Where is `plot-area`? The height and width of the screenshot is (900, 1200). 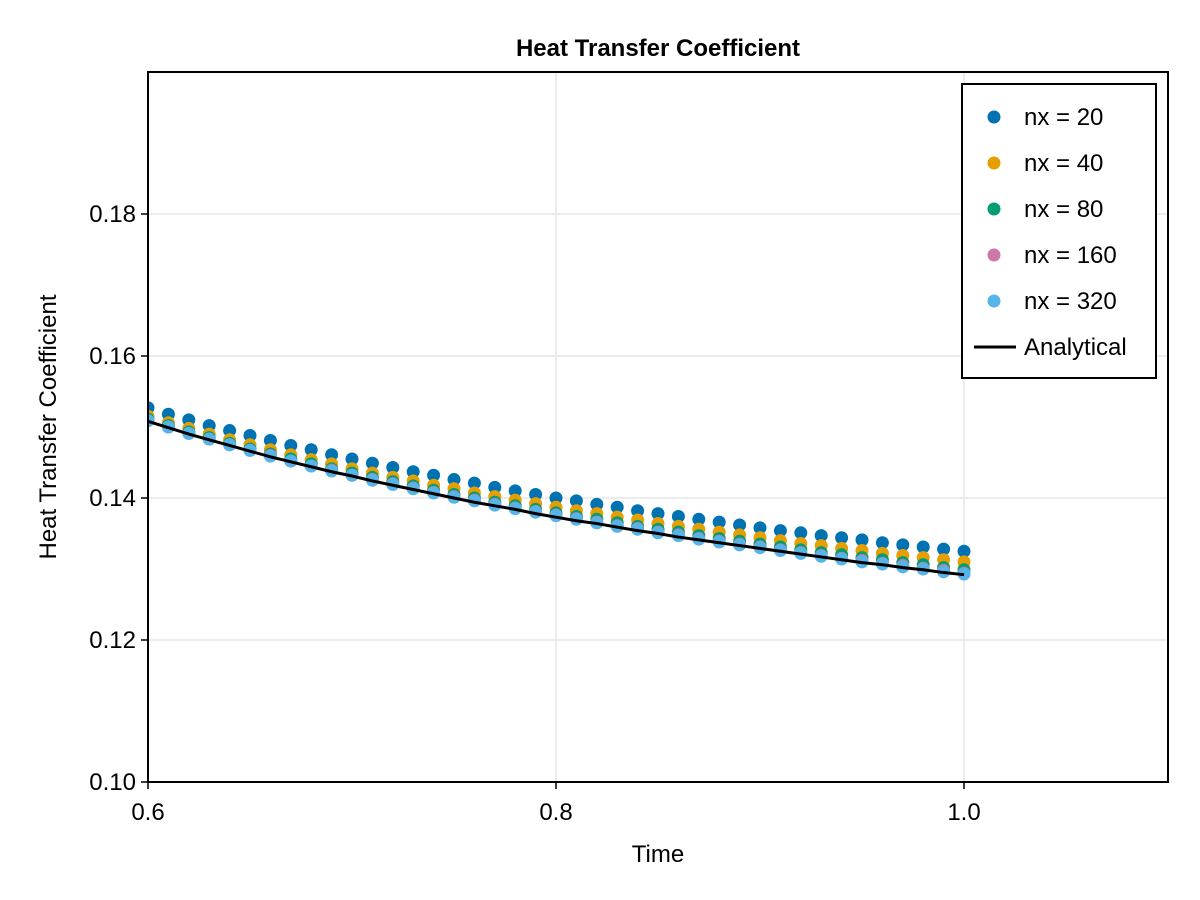
plot-area is located at coordinates (559, 491).